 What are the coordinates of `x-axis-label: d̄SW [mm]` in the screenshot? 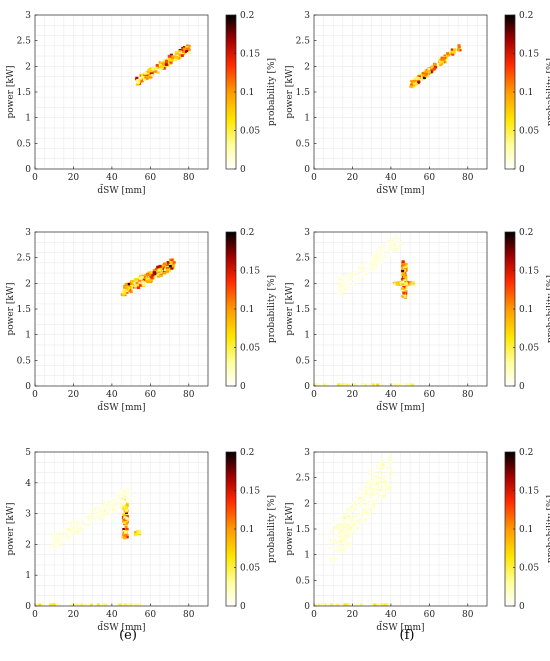 It's located at (121, 407).